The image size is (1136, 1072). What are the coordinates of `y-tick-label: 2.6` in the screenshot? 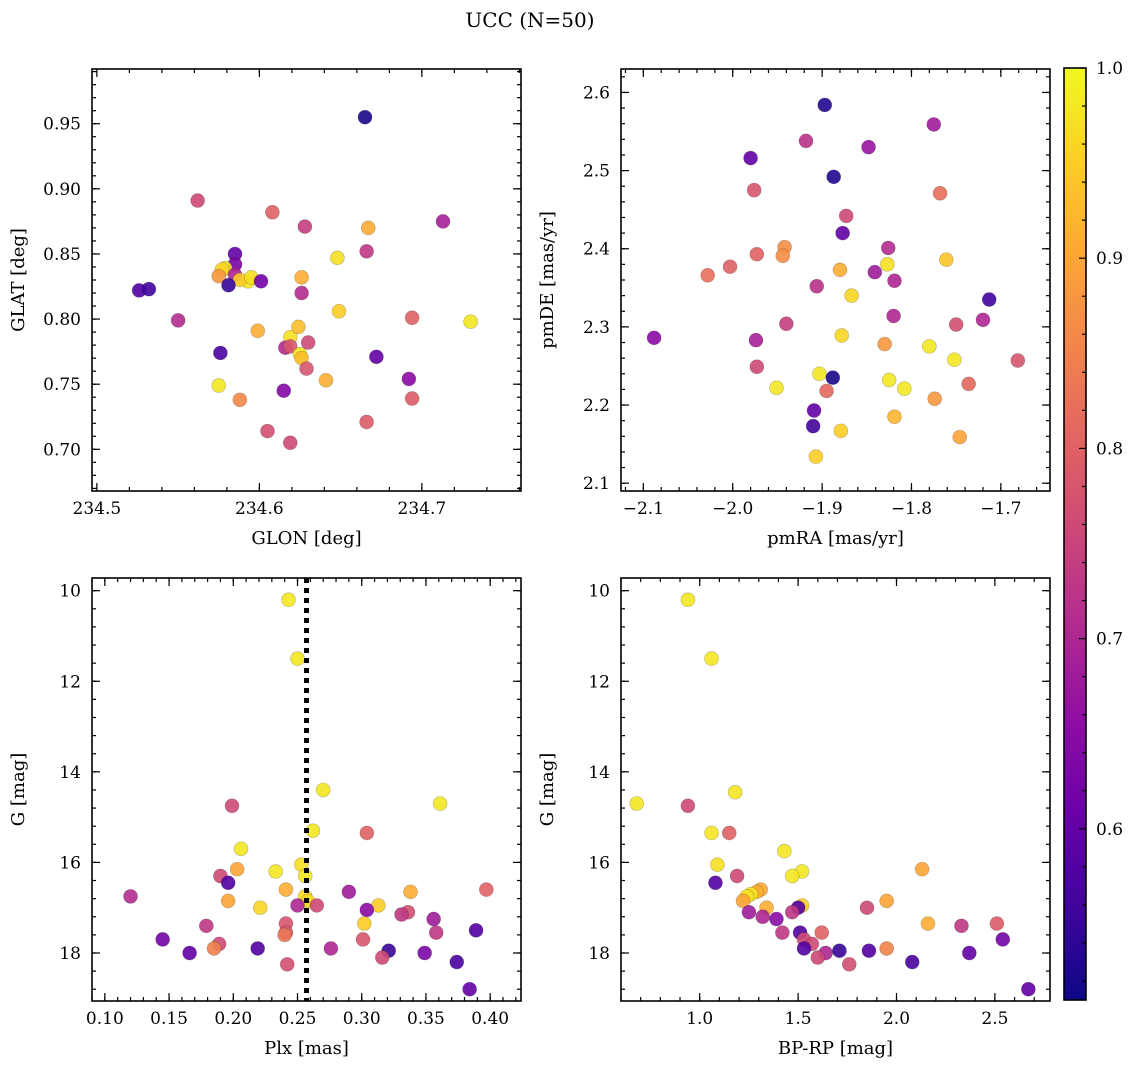 It's located at (596, 93).